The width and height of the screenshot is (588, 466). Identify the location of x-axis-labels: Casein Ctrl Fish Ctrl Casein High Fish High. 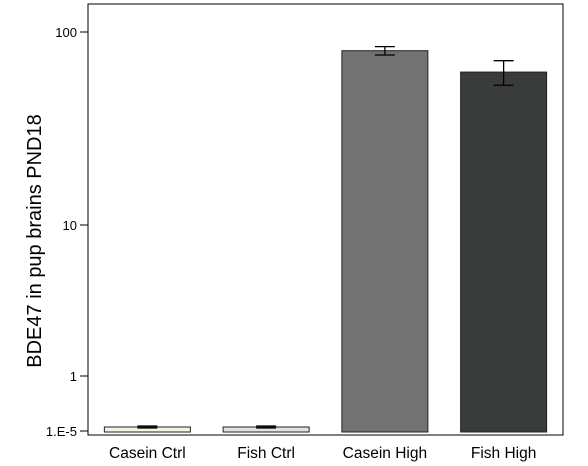
(322, 453).